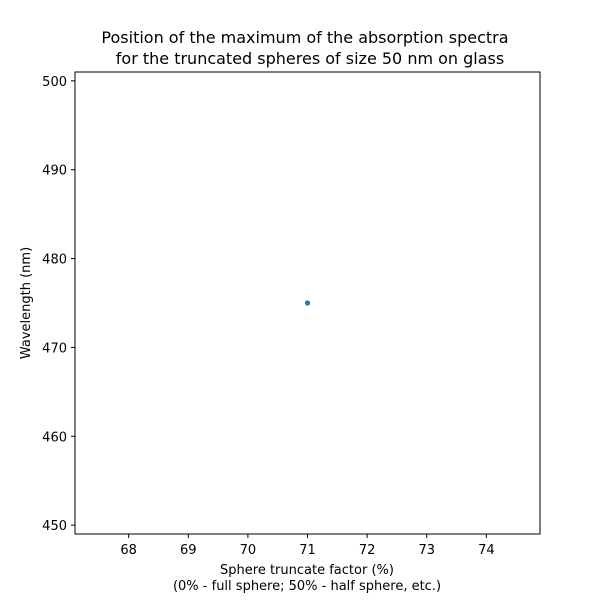 The height and width of the screenshot is (600, 600). What do you see at coordinates (367, 550) in the screenshot?
I see `x-tick-label: 72` at bounding box center [367, 550].